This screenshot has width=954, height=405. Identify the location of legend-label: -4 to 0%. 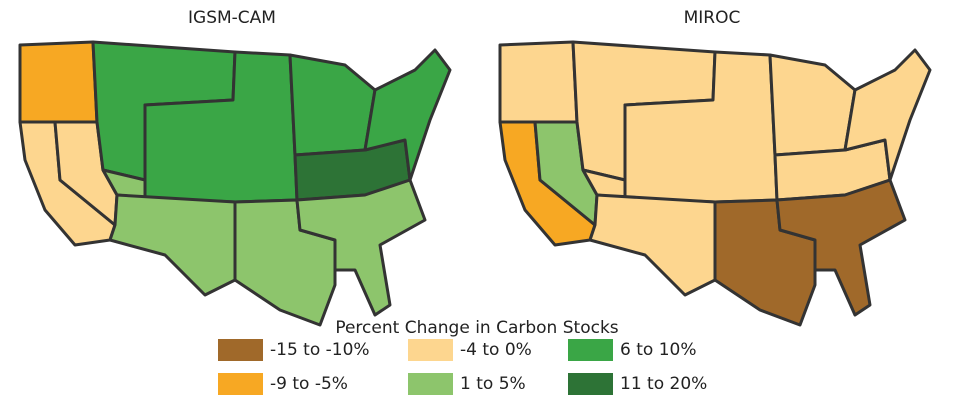
(496, 350).